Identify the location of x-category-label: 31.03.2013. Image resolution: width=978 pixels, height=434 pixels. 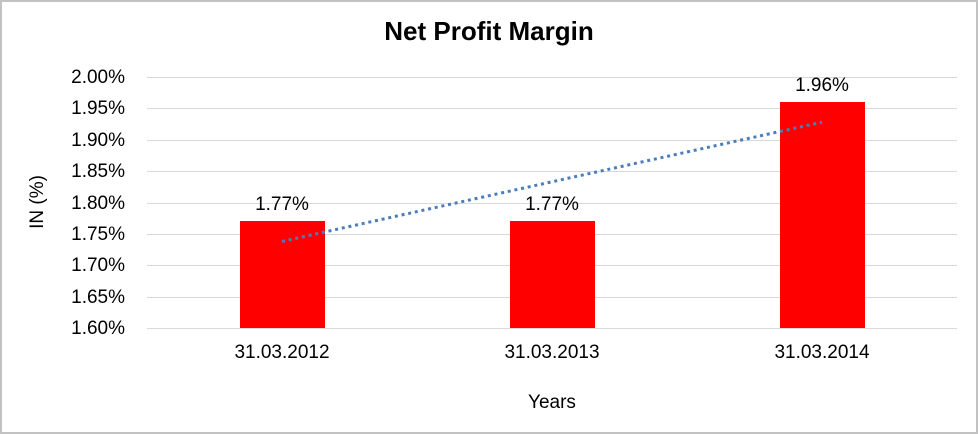
(552, 352).